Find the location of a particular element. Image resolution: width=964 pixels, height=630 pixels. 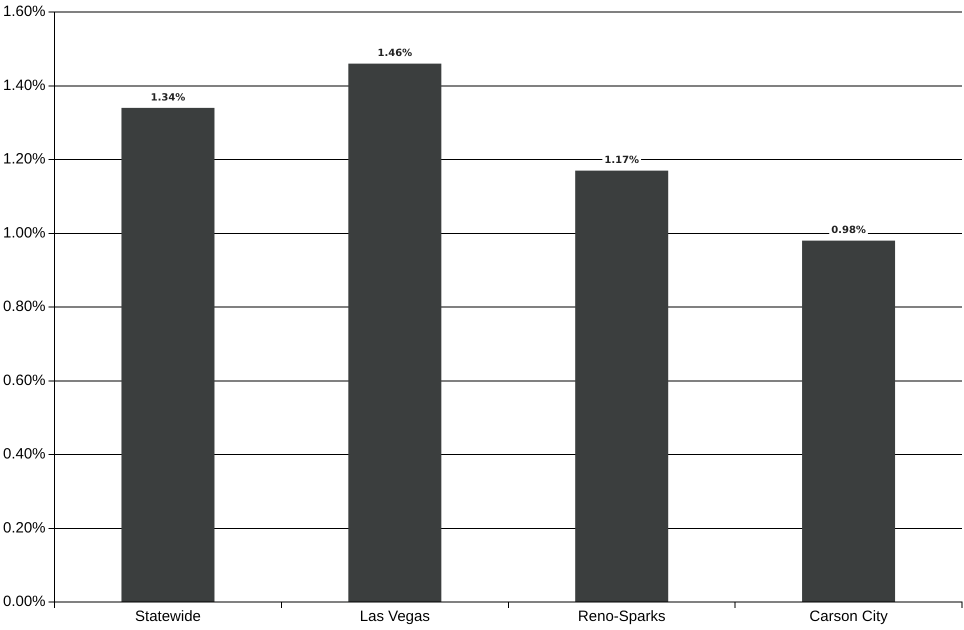

y-tick-label: 0.40% is located at coordinates (24, 454).